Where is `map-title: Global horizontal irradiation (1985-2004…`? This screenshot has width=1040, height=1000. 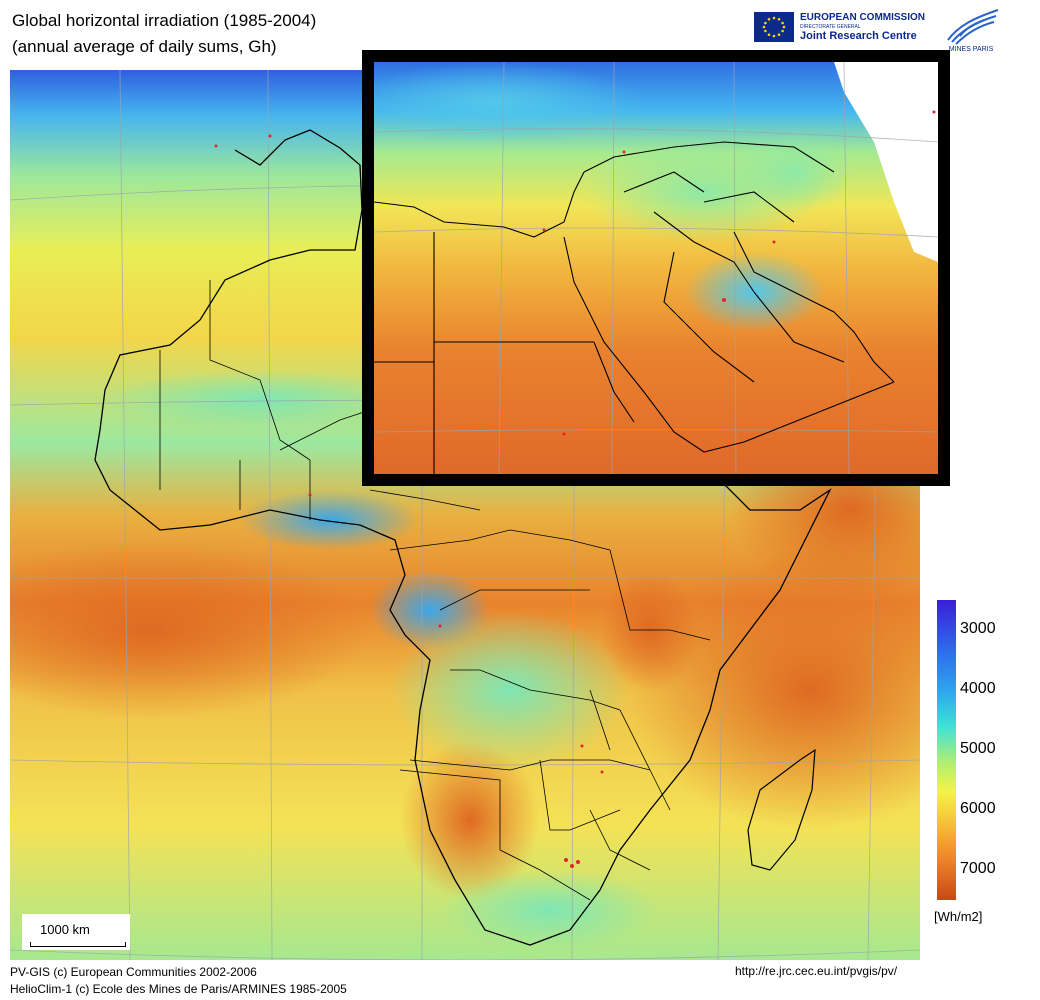
map-title: Global horizontal irradiation (1985-2004… is located at coordinates (164, 34).